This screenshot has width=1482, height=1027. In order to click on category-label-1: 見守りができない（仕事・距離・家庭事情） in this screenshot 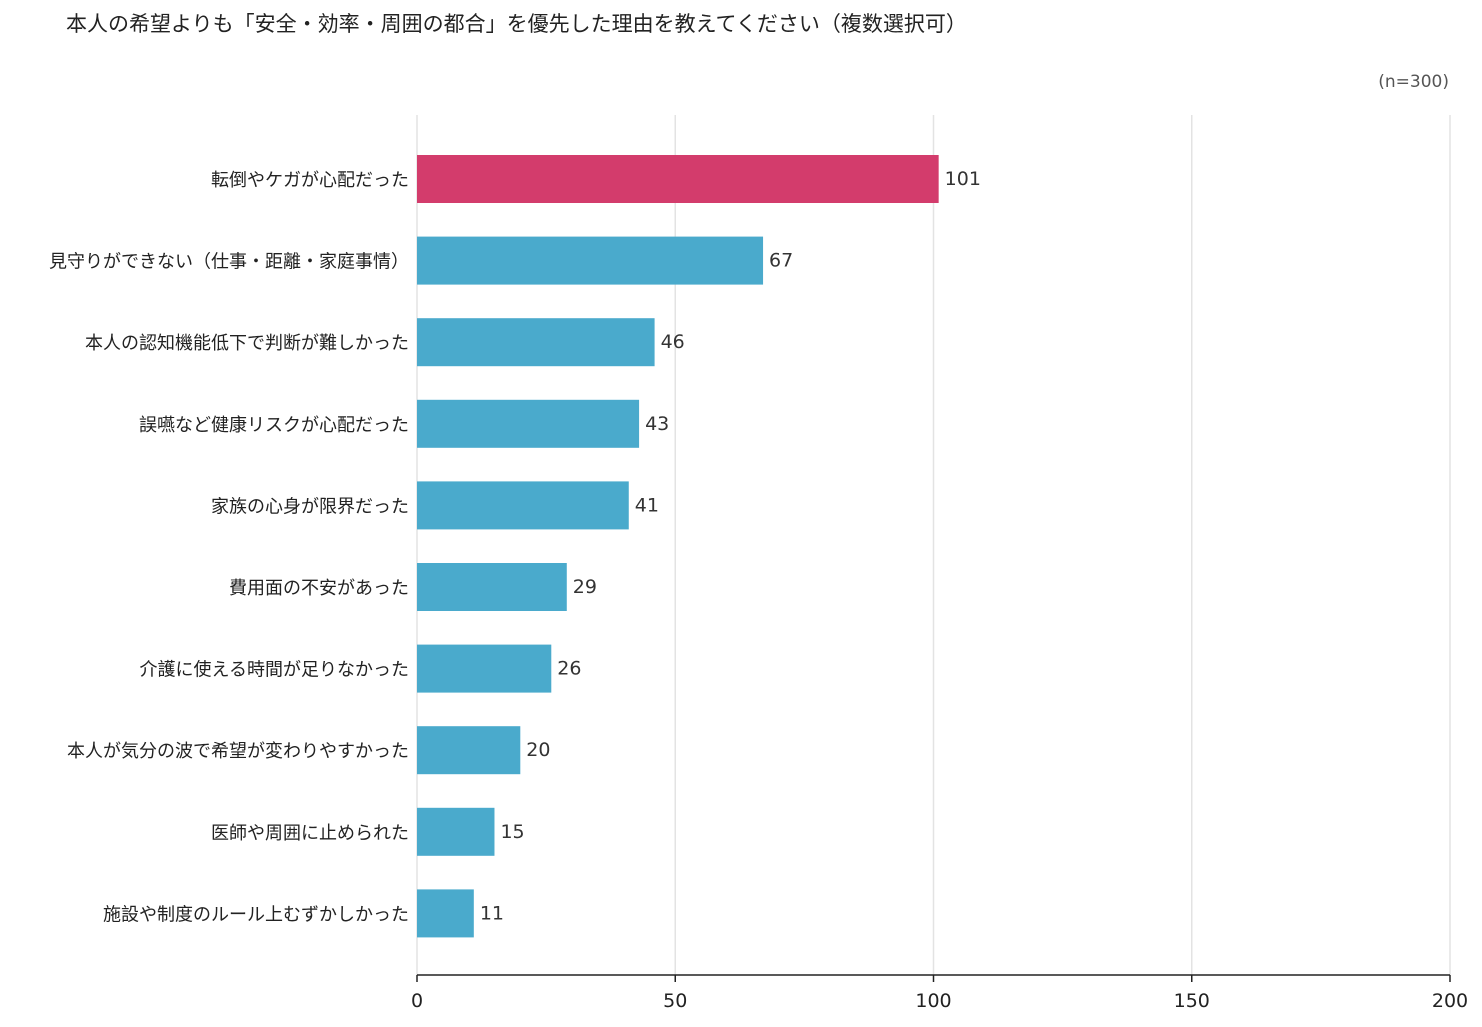, I will do `click(229, 262)`.